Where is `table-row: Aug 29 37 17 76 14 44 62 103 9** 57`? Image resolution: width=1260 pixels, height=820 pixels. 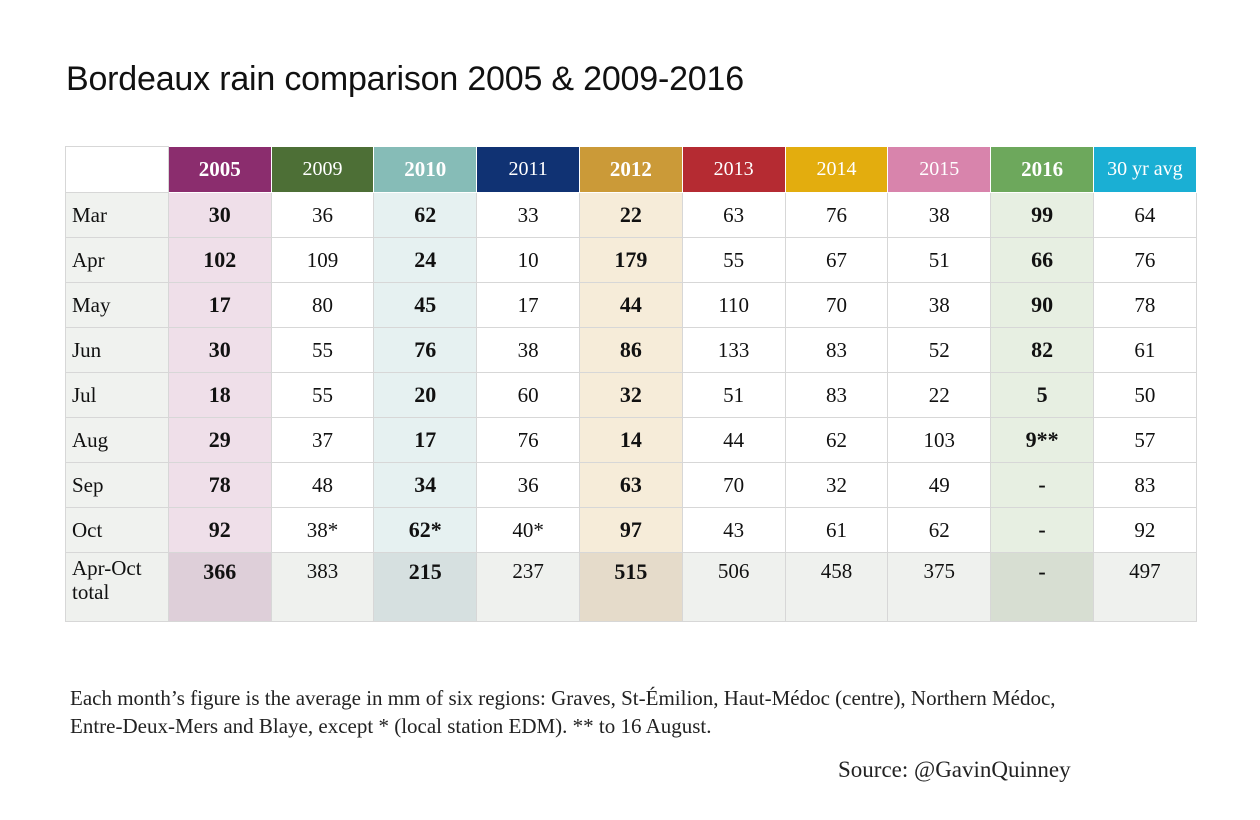
table-row: Aug 29 37 17 76 14 44 62 103 9** 57 is located at coordinates (631, 440).